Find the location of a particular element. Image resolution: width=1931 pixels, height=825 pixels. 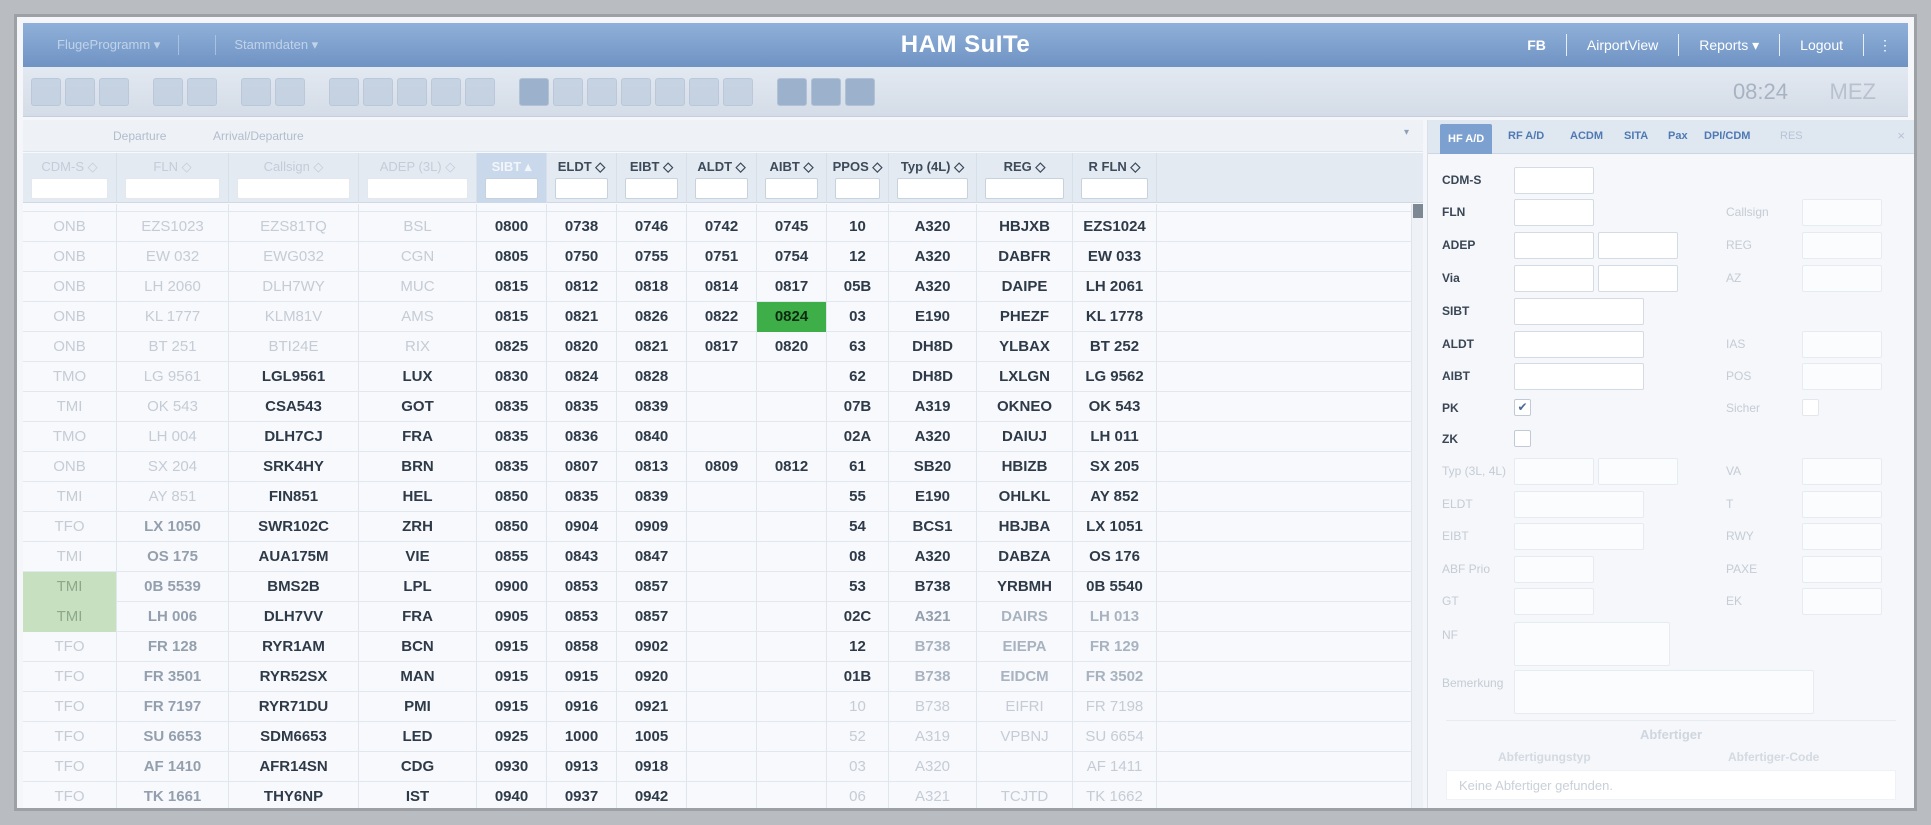

column-header-label: ALDT ◇ is located at coordinates (721, 166).